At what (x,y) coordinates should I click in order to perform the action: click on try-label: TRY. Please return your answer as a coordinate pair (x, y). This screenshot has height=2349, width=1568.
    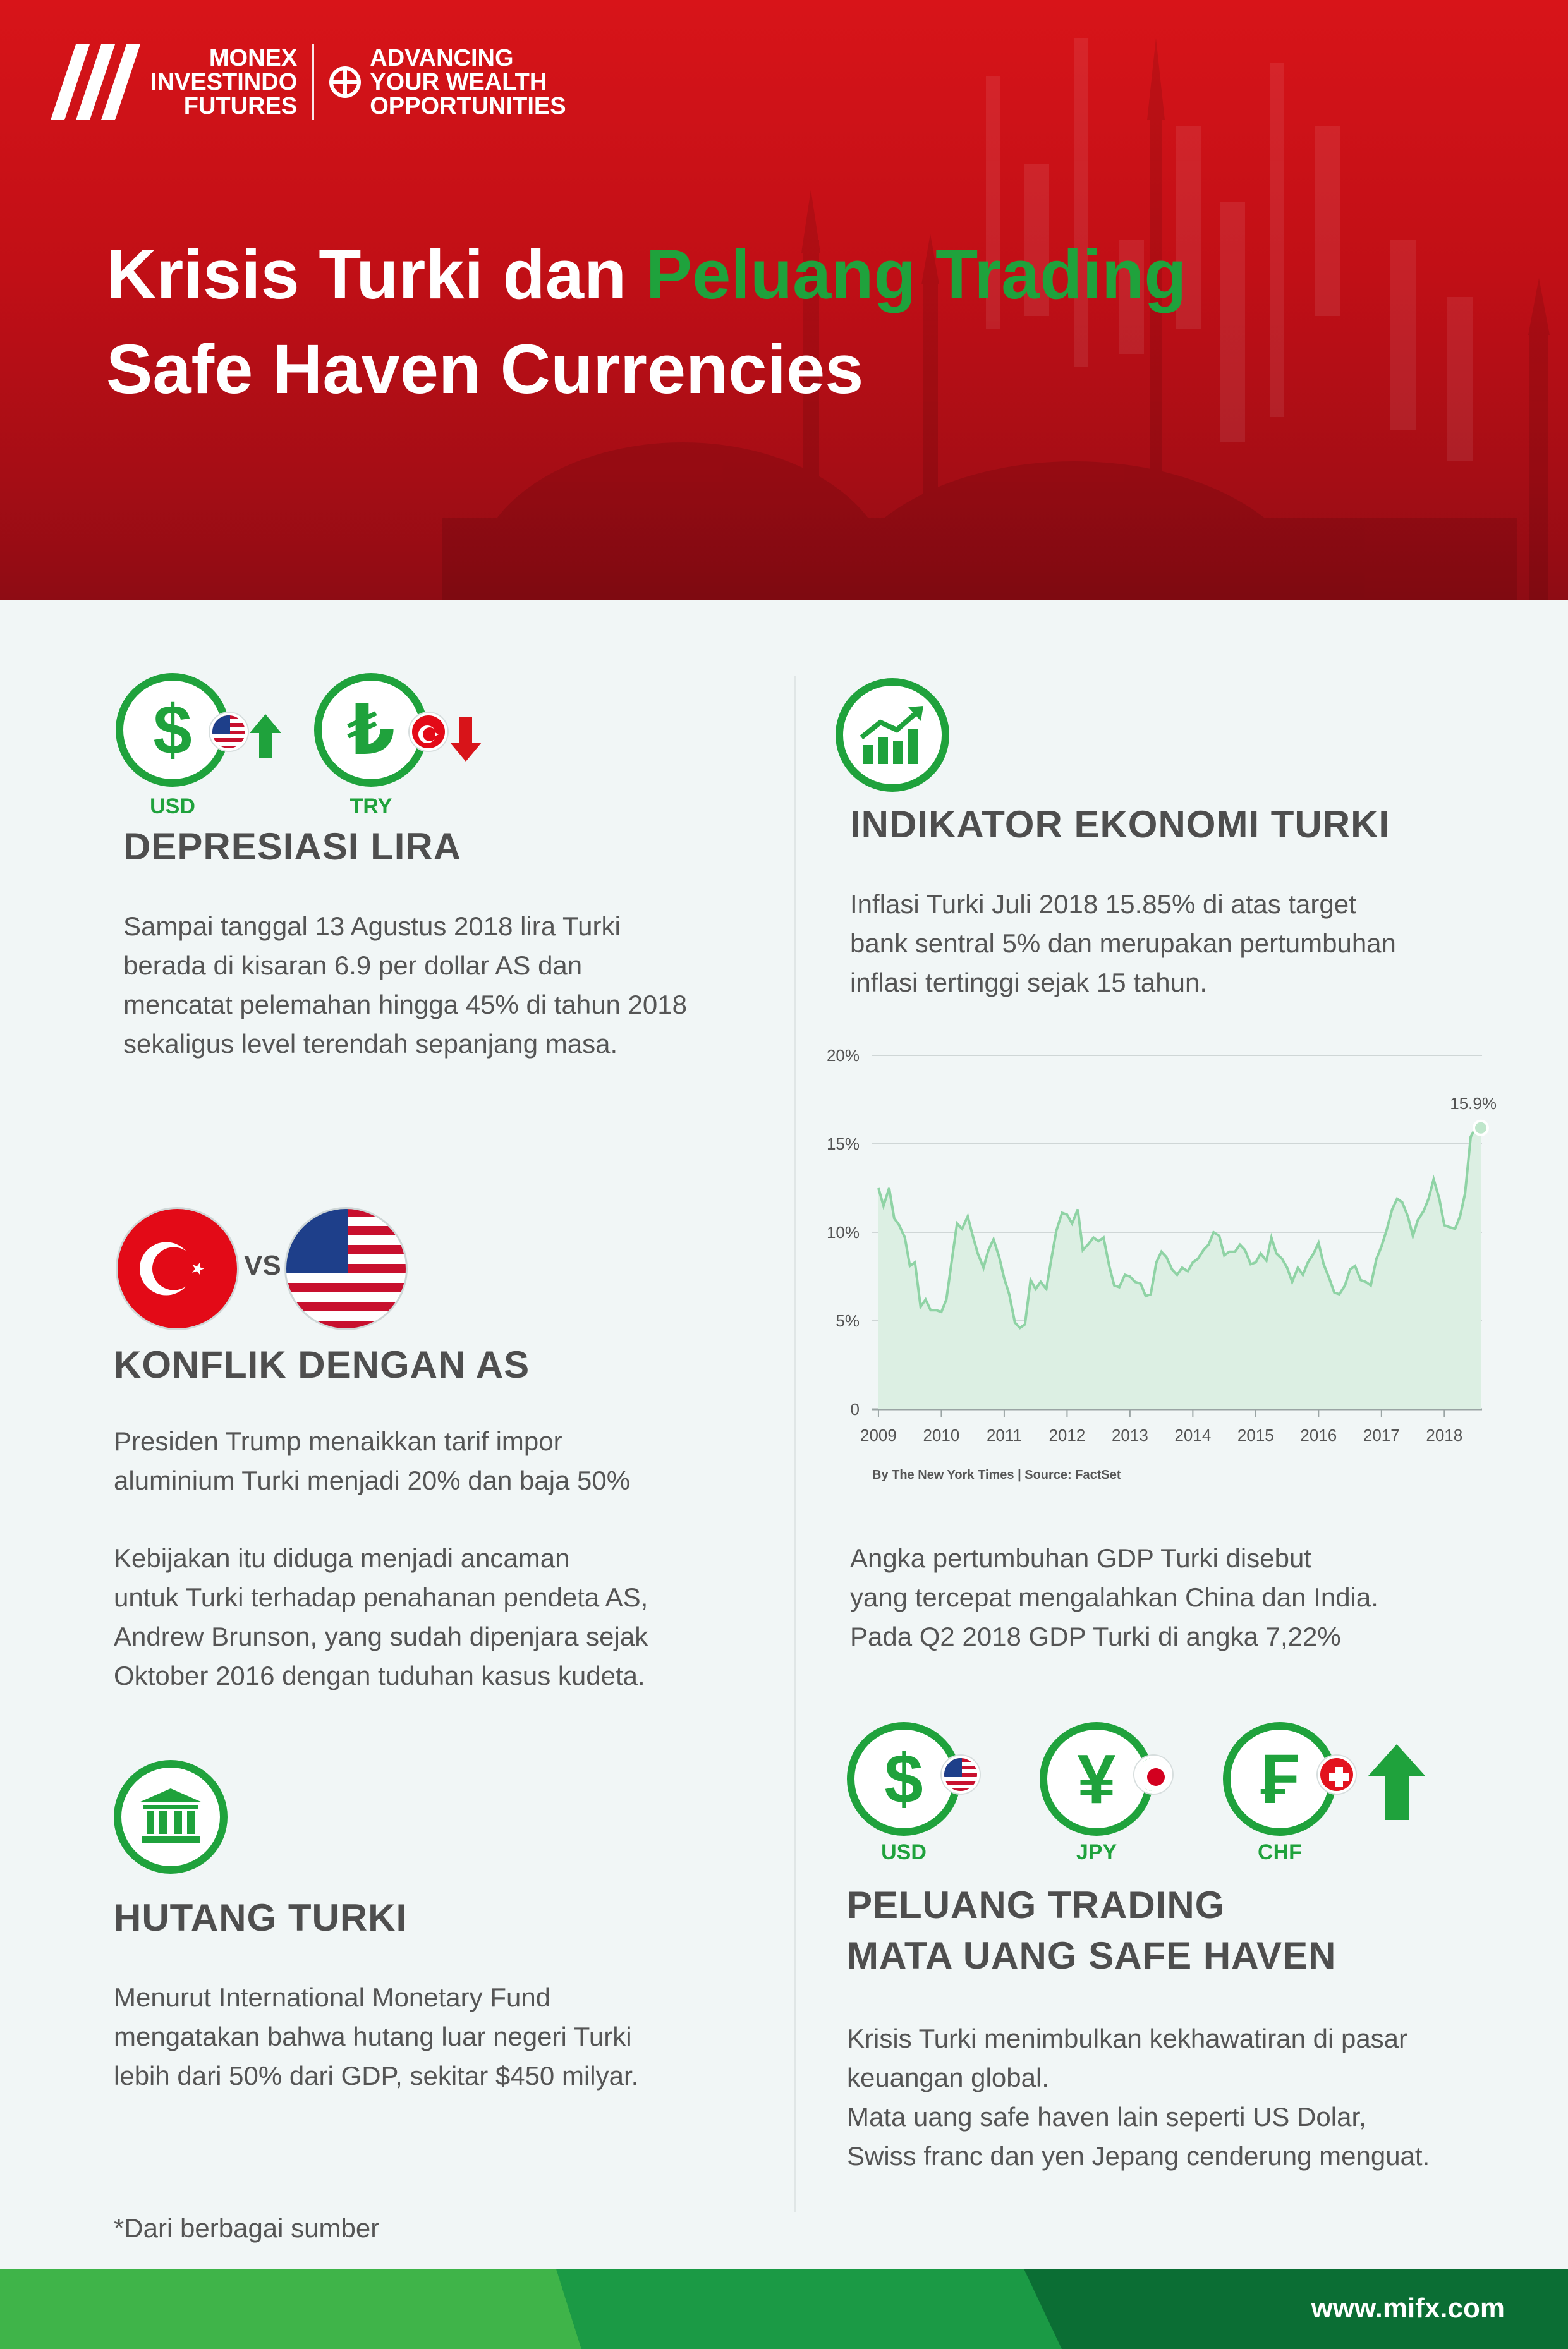
    Looking at the image, I should click on (370, 806).